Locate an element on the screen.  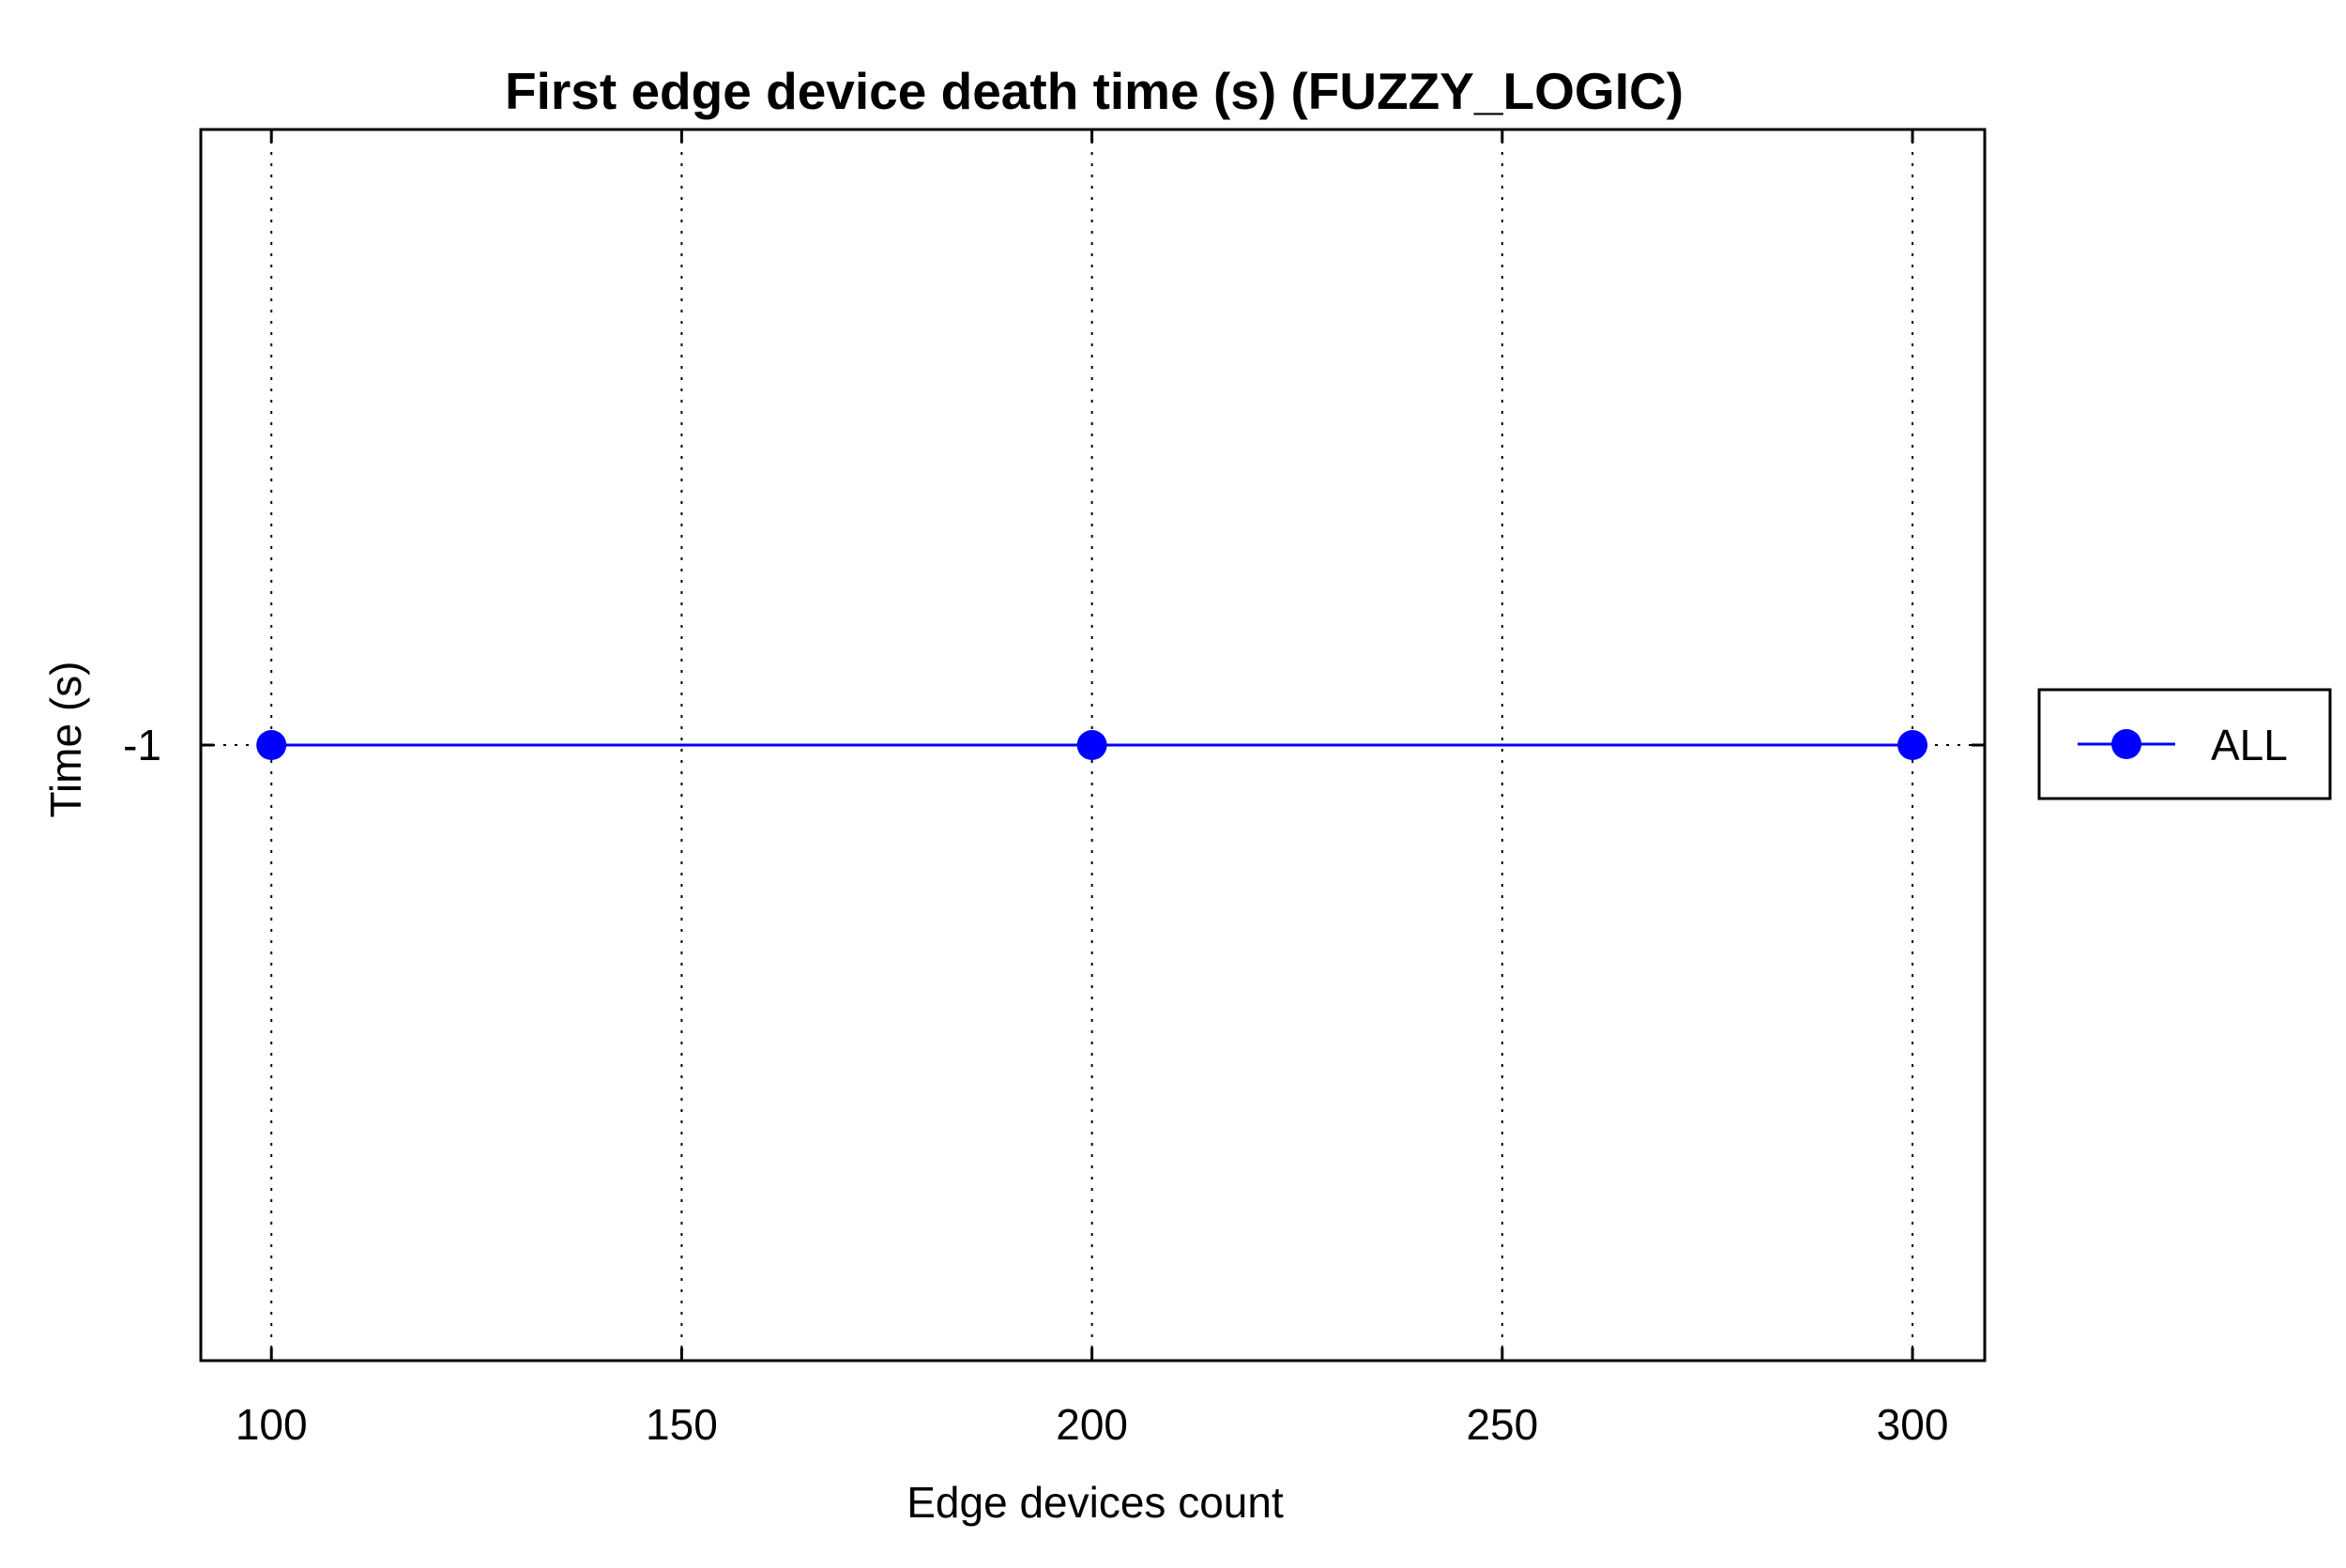
x-tick-label: 200 is located at coordinates (1092, 1424).